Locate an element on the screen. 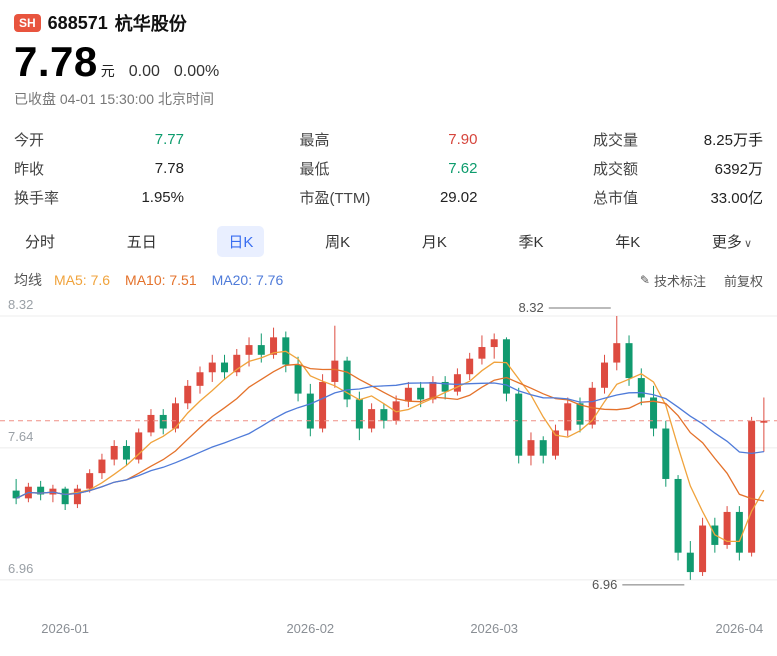 Image resolution: width=777 pixels, height=656 pixels. stat-row-open: 今开 7.77 is located at coordinates (99, 139).